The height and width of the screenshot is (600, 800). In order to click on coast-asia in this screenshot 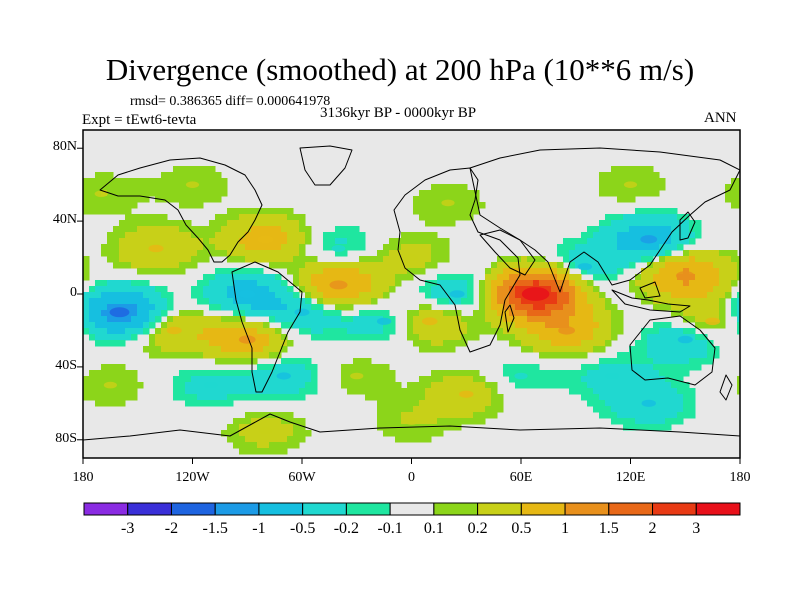, I will do `click(604, 220)`.